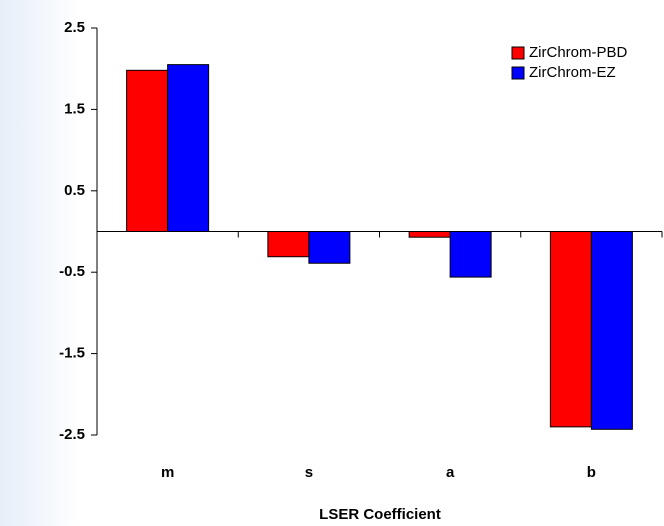 Image resolution: width=664 pixels, height=526 pixels. Describe the element at coordinates (309, 472) in the screenshot. I see `x-tick-label: s` at that location.